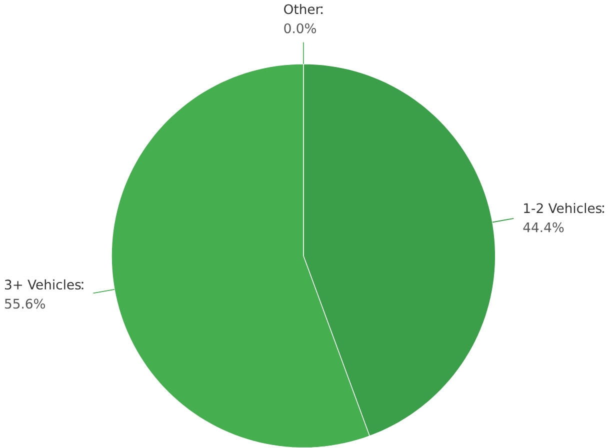 The width and height of the screenshot is (609, 448). I want to click on slice-label: 3+ Vehicles, so click(42, 284).